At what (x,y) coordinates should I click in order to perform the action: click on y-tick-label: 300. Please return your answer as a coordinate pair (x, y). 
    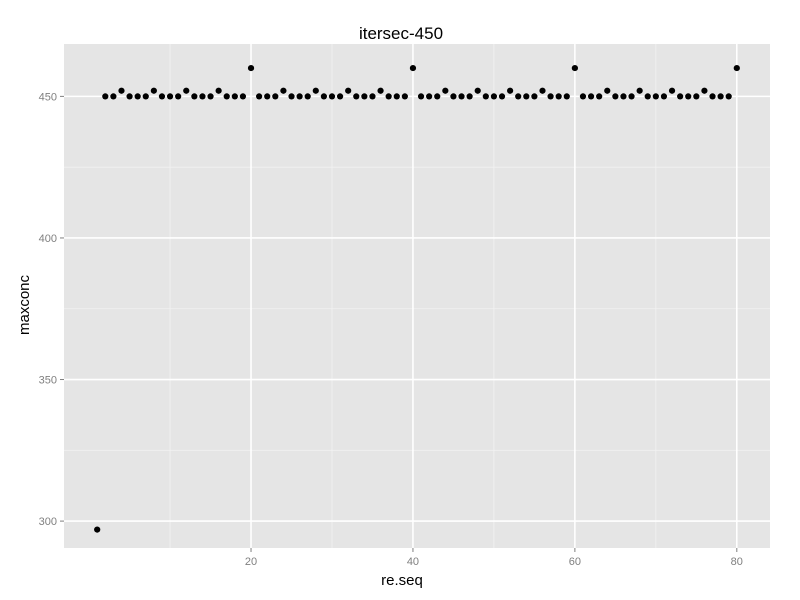
    Looking at the image, I should click on (48, 522).